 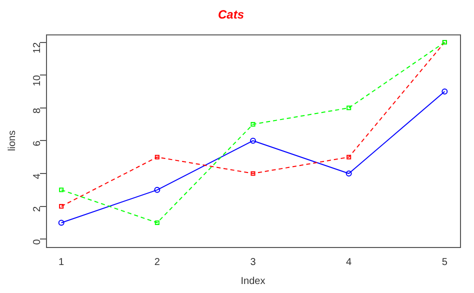 What do you see at coordinates (37, 80) in the screenshot?
I see `y-tick-label: 10` at bounding box center [37, 80].